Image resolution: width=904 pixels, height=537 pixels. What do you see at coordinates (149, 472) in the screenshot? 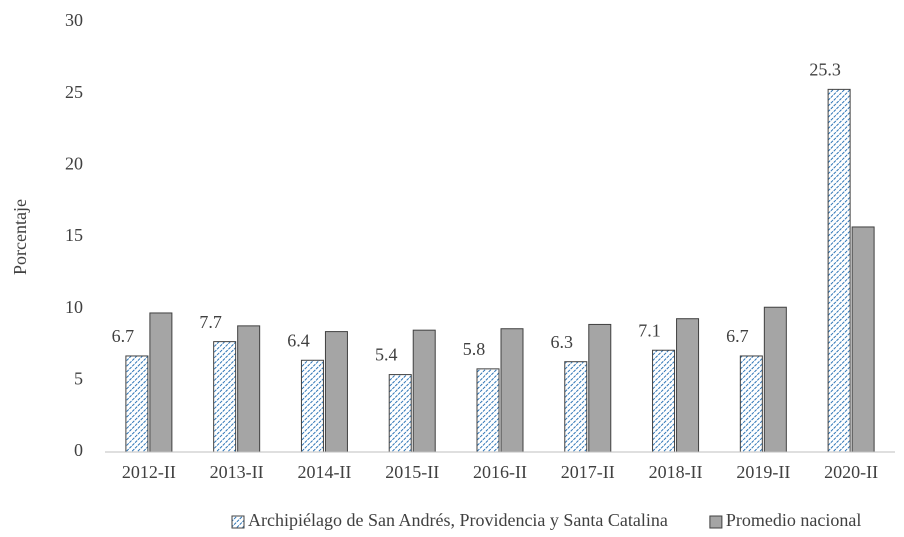
I see `x-tick-label: 2012-II` at bounding box center [149, 472].